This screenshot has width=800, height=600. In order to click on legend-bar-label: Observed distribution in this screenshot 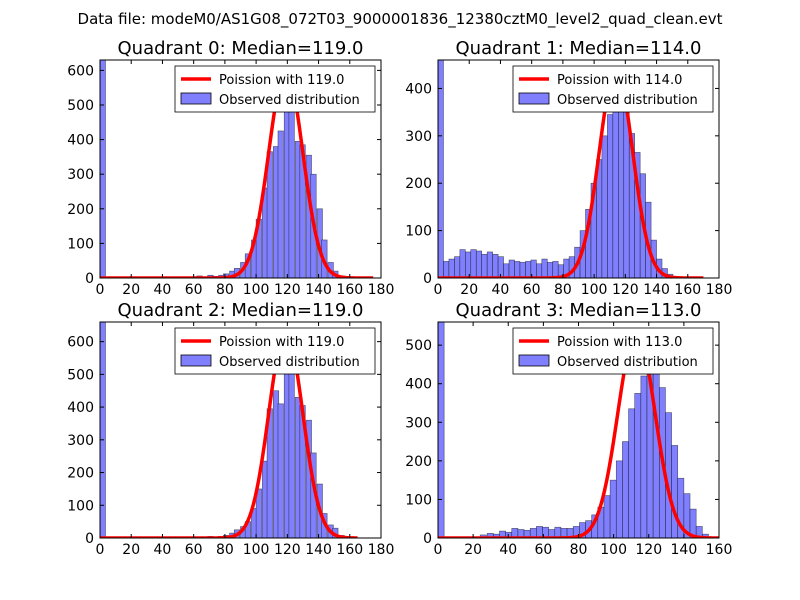, I will do `click(627, 362)`.